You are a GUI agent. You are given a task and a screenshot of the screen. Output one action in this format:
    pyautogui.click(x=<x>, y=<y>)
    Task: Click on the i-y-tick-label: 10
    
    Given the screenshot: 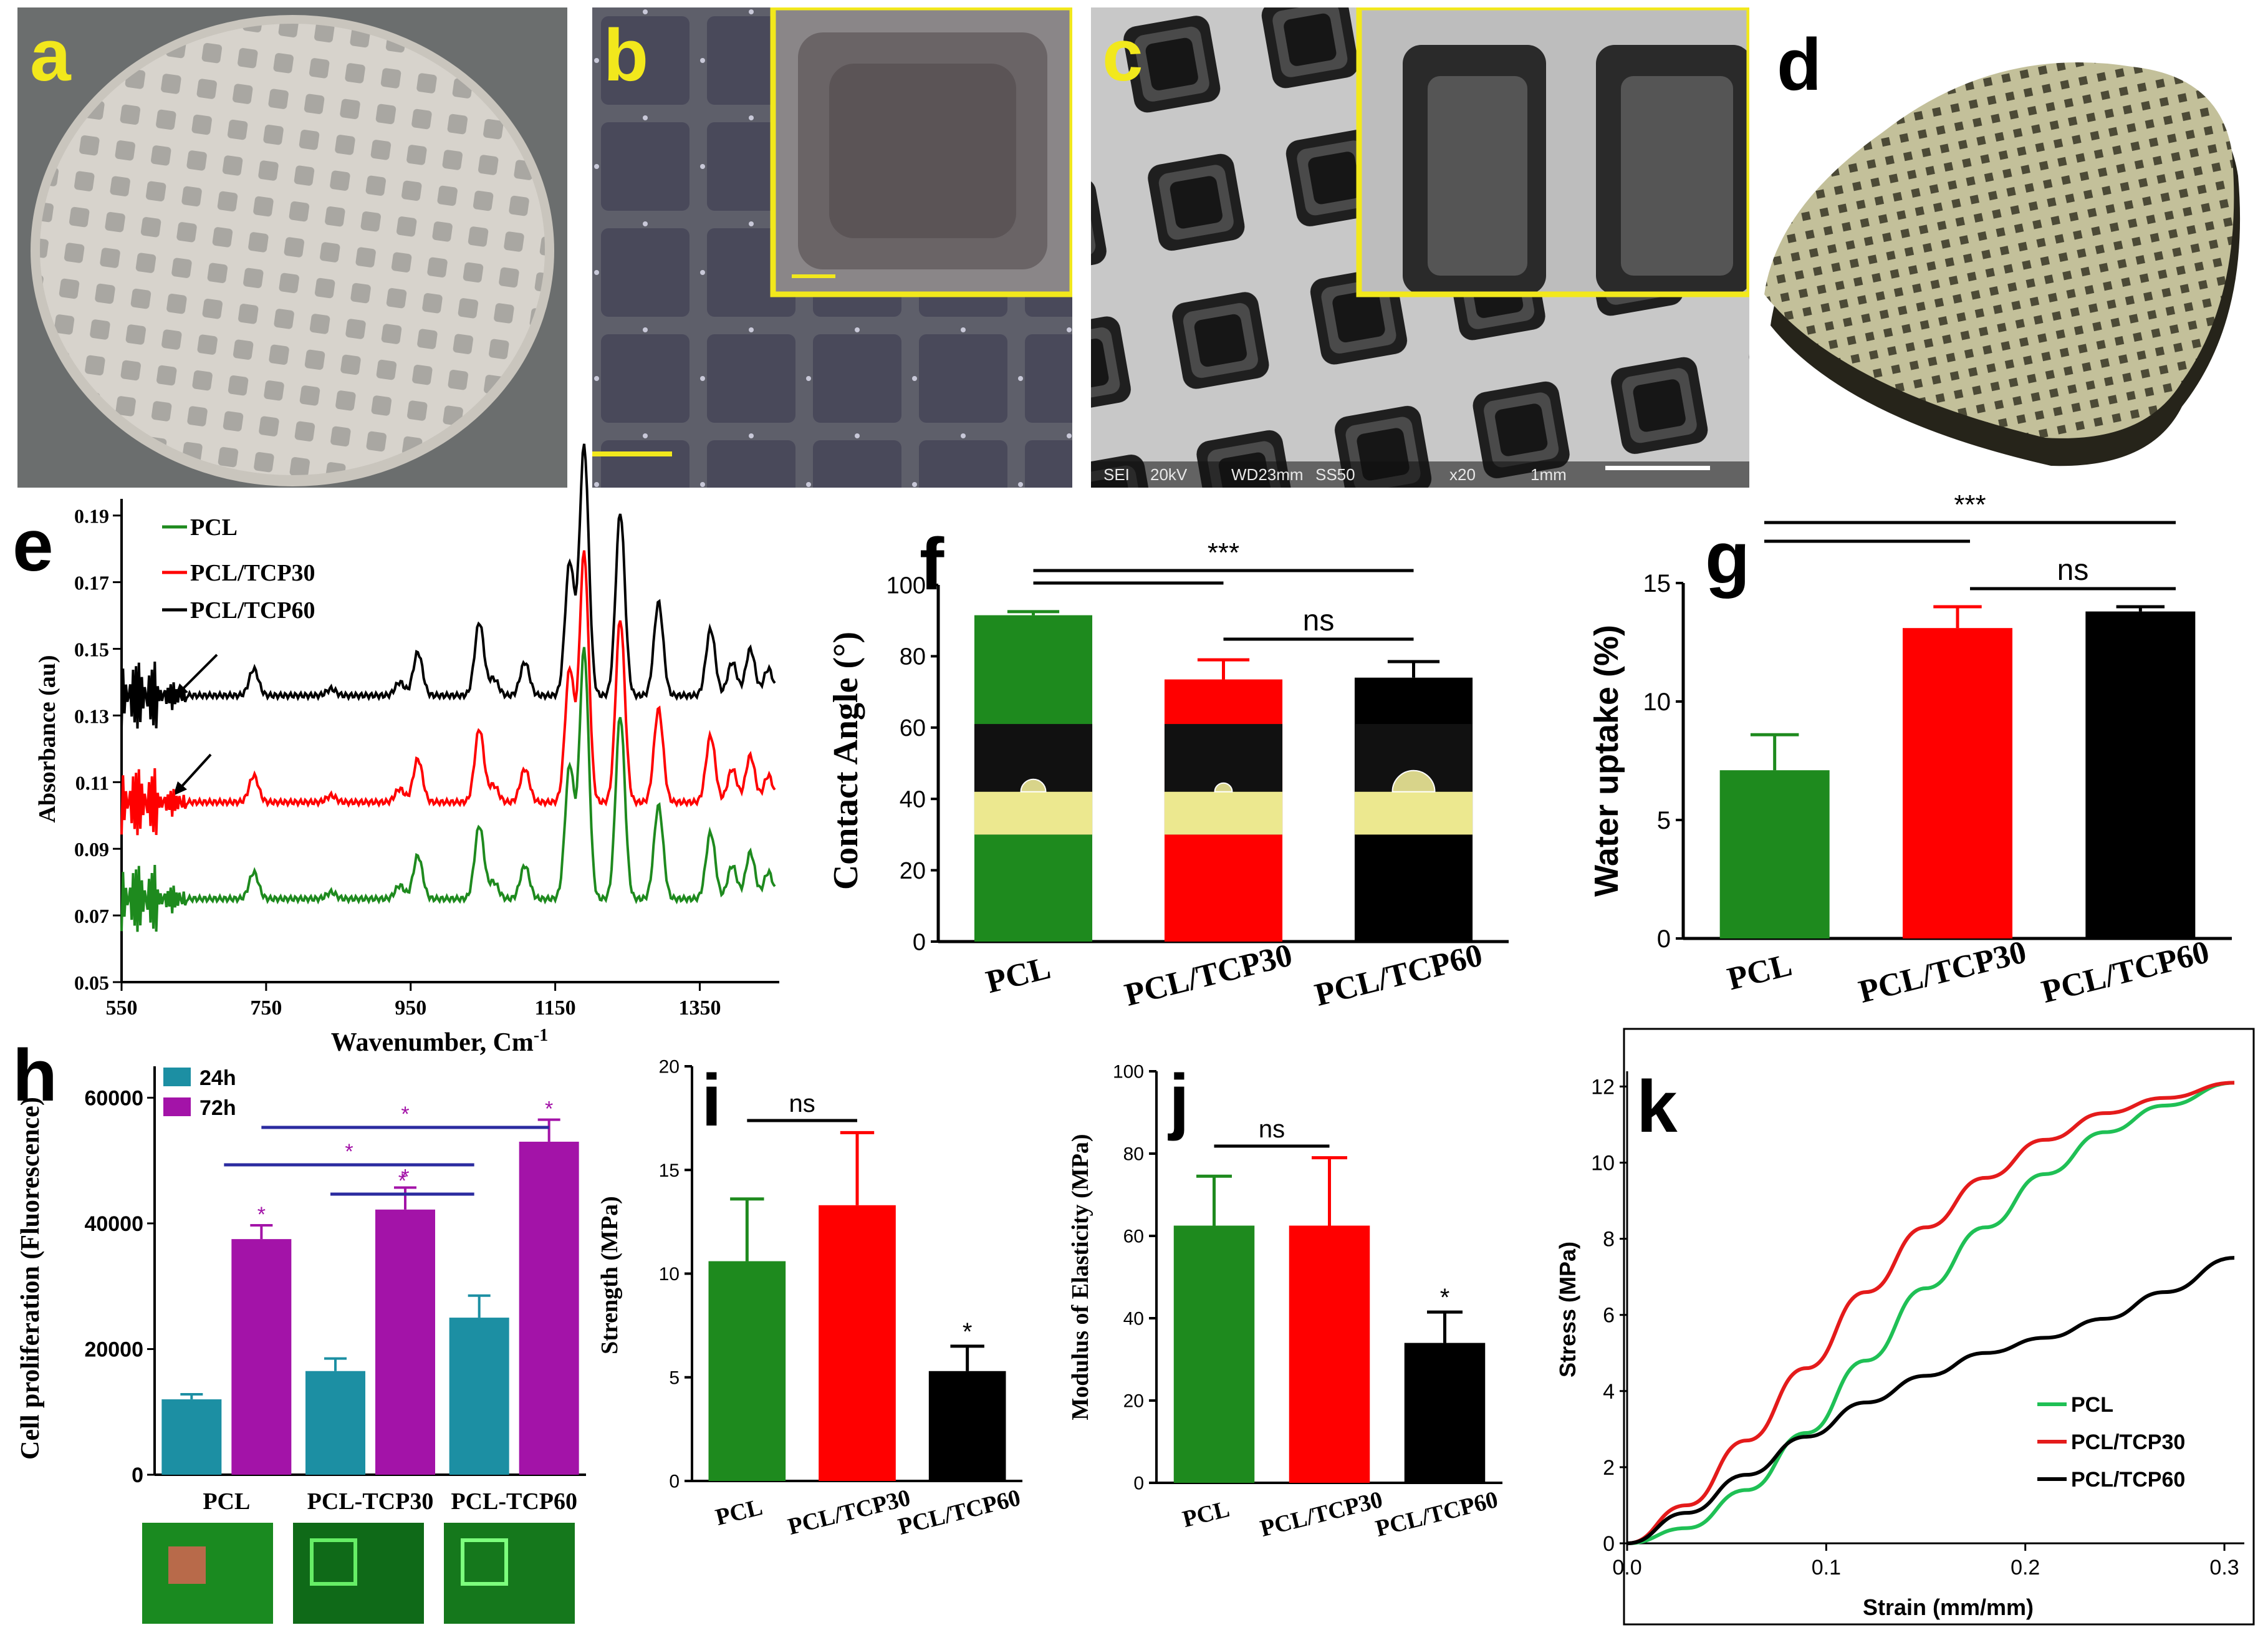 What is the action you would take?
    pyautogui.click(x=669, y=1274)
    